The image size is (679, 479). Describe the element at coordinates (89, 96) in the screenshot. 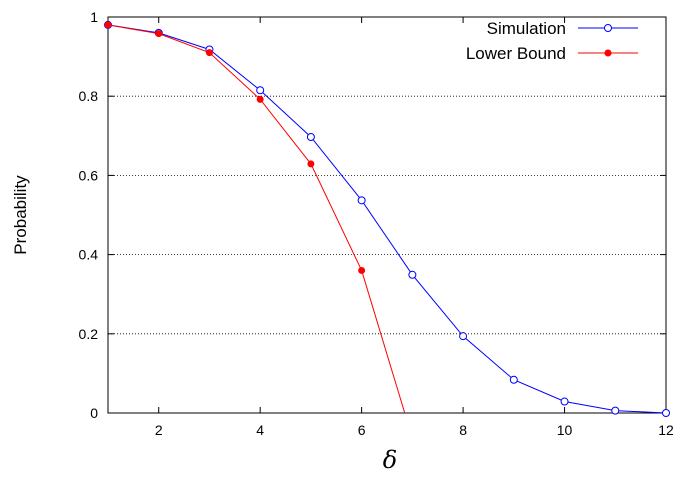

I see `y-tick-label: 0.8` at that location.